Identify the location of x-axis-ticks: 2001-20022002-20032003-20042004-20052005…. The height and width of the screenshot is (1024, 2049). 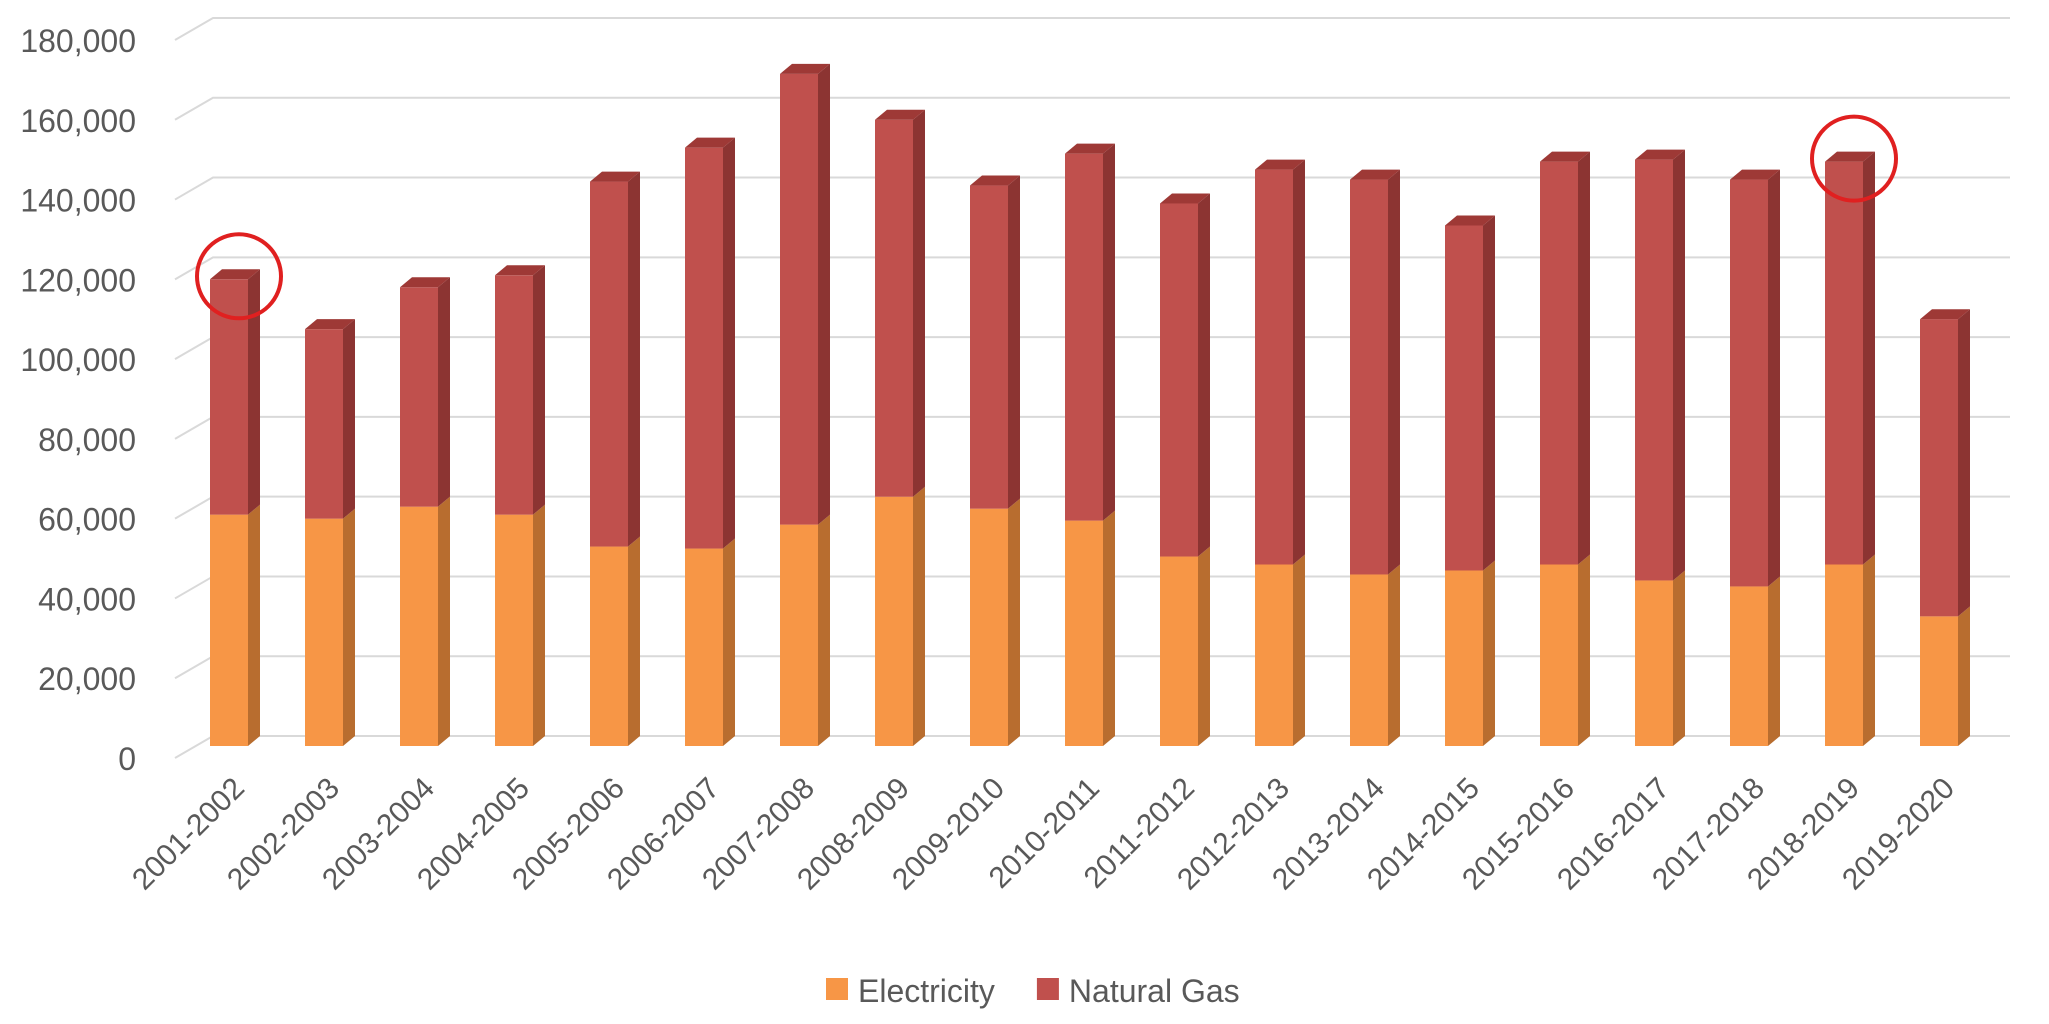
(1043, 834).